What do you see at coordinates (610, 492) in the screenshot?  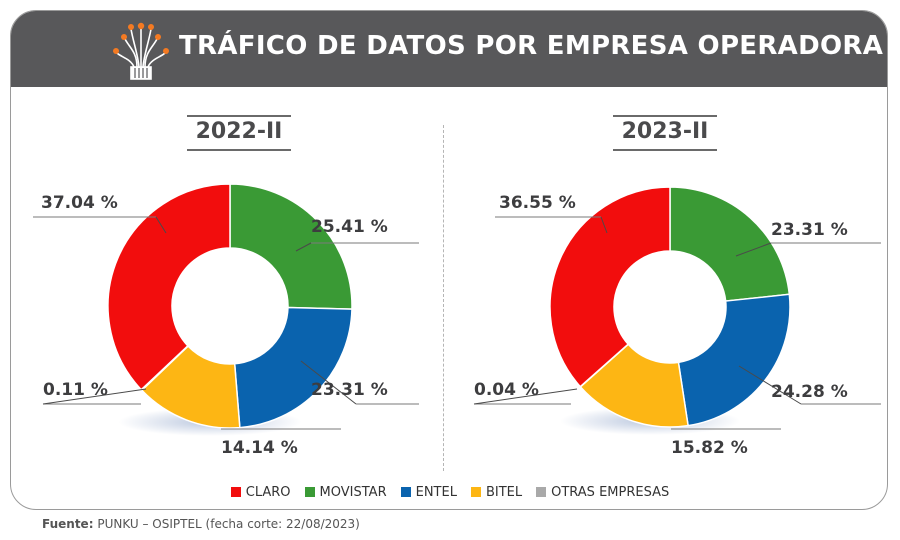 I see `legend-label-otras-empresas: OTRAS EMPRESAS` at bounding box center [610, 492].